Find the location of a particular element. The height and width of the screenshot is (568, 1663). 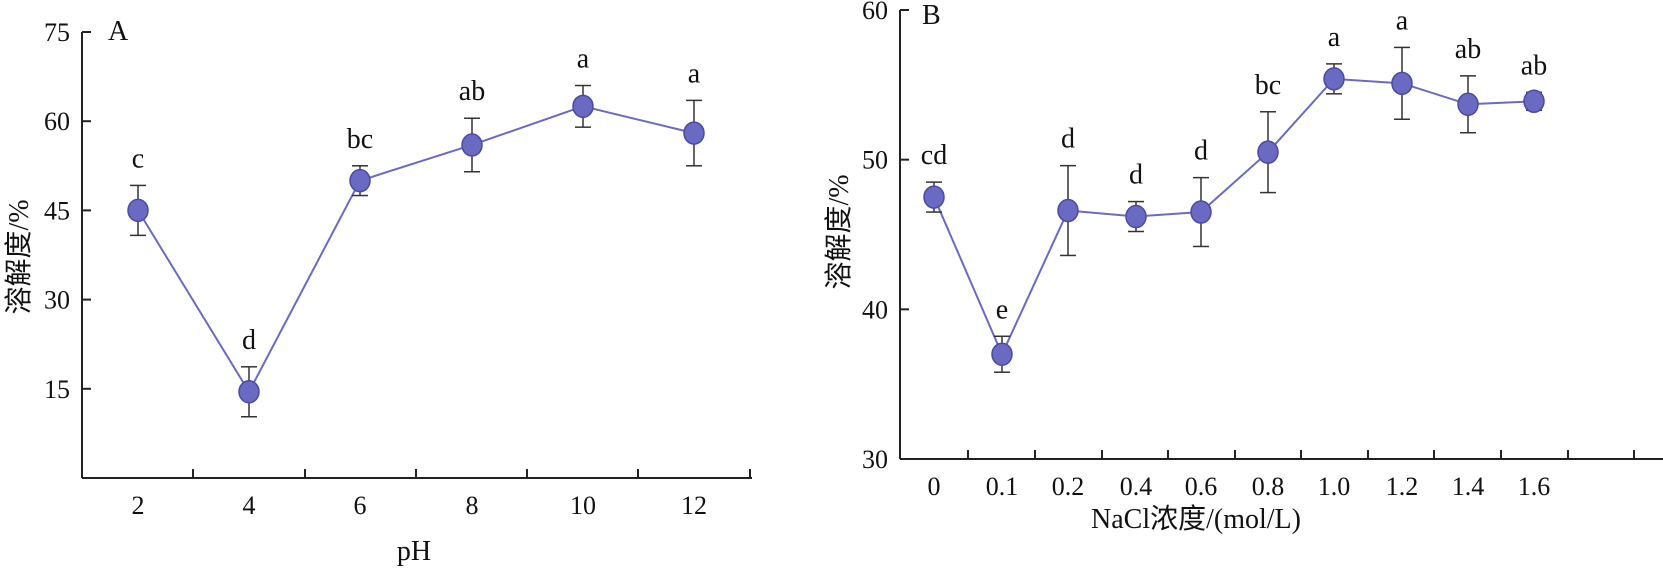

panel-b-y-tick-label: 60 is located at coordinates (875, 12).